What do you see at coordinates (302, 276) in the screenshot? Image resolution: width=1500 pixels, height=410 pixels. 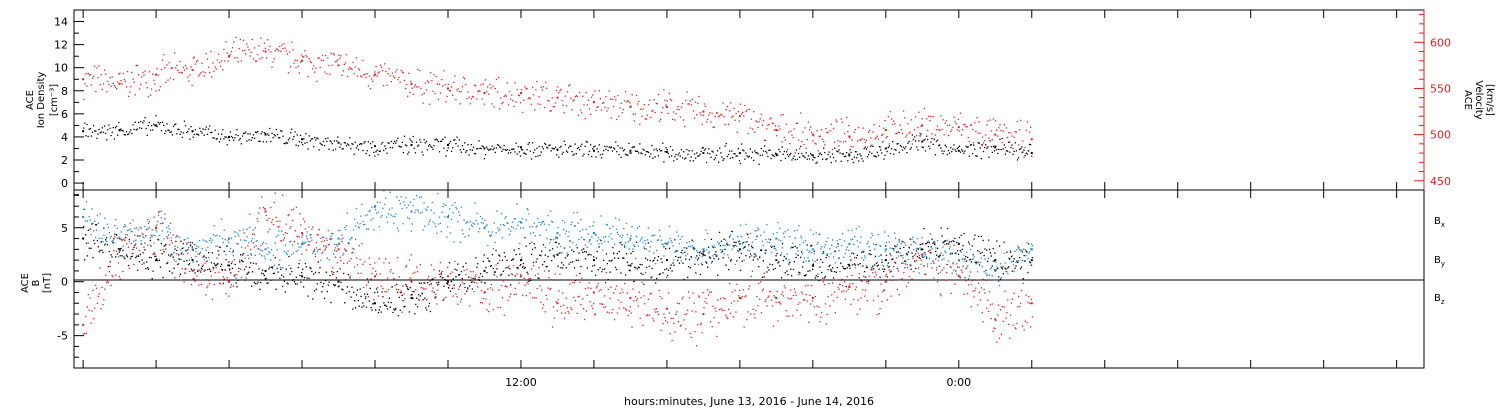 I see `bx-point` at bounding box center [302, 276].